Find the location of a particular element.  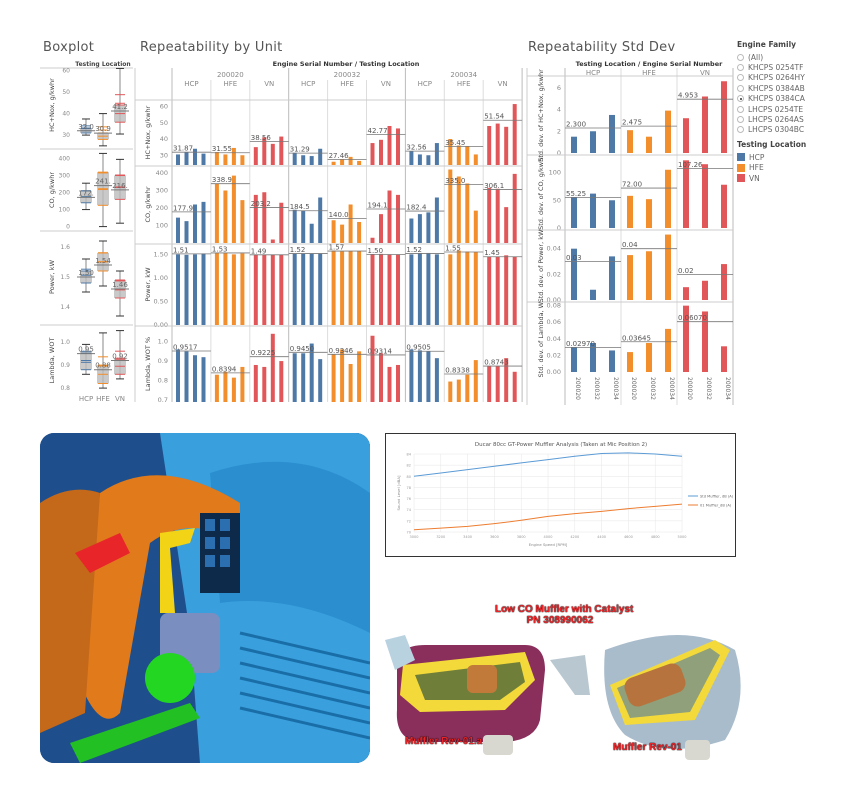

unit-axis-label: HC+Nox, g/kwhr is located at coordinates (148, 132).